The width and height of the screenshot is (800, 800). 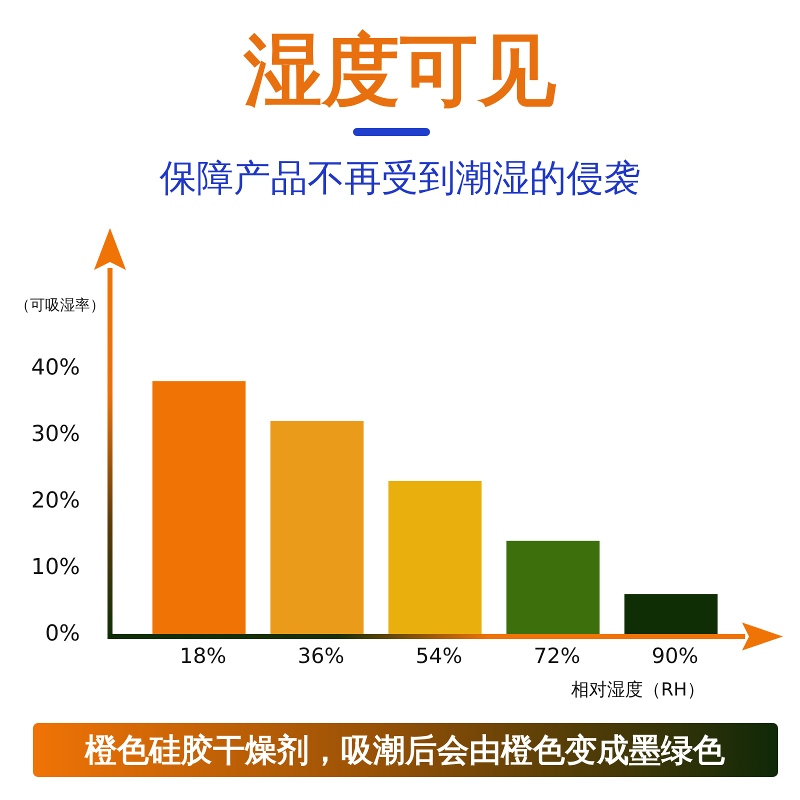 I want to click on y-tick-label: 0%, so click(x=62, y=634).